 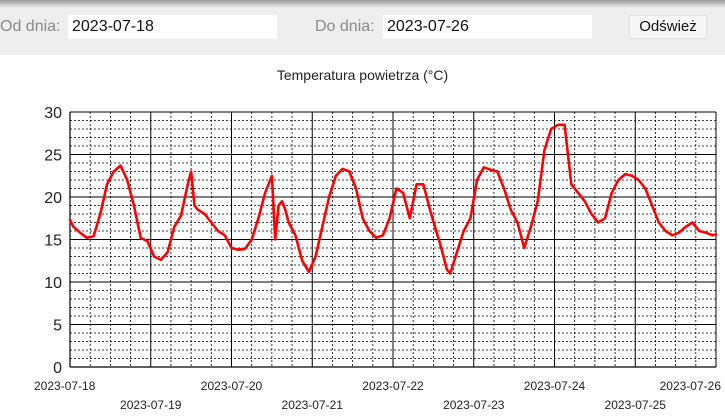 I want to click on x-tick-label: 2023-07-19, so click(x=151, y=405).